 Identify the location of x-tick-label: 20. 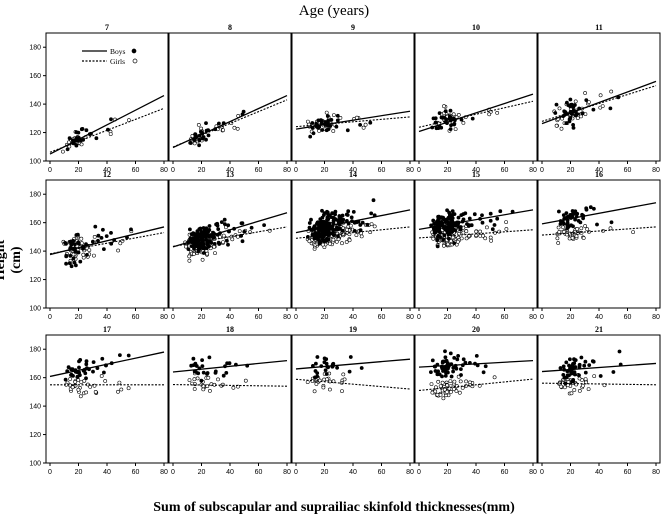
(325, 317).